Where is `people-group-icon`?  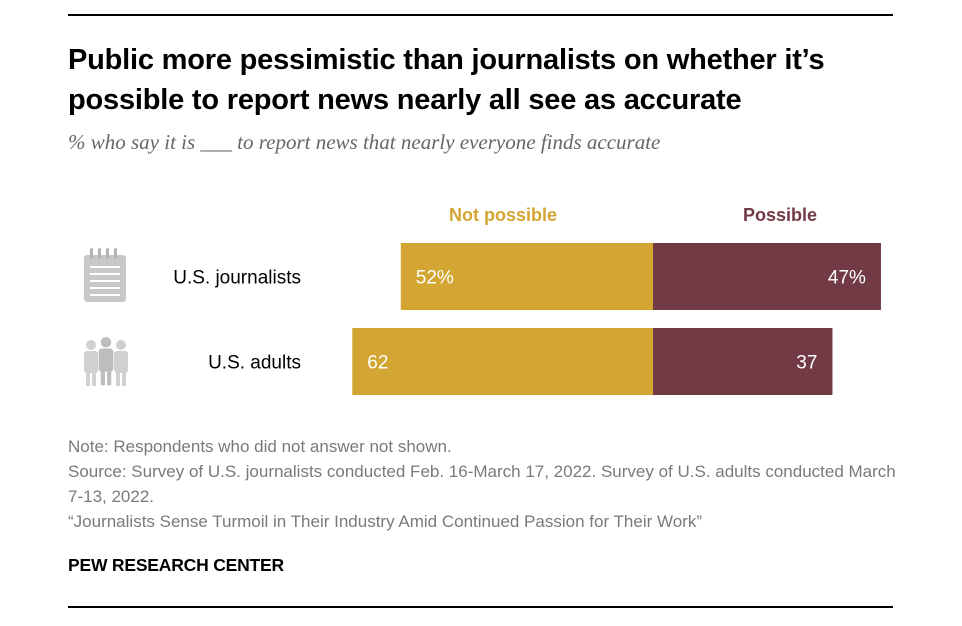 people-group-icon is located at coordinates (106, 361).